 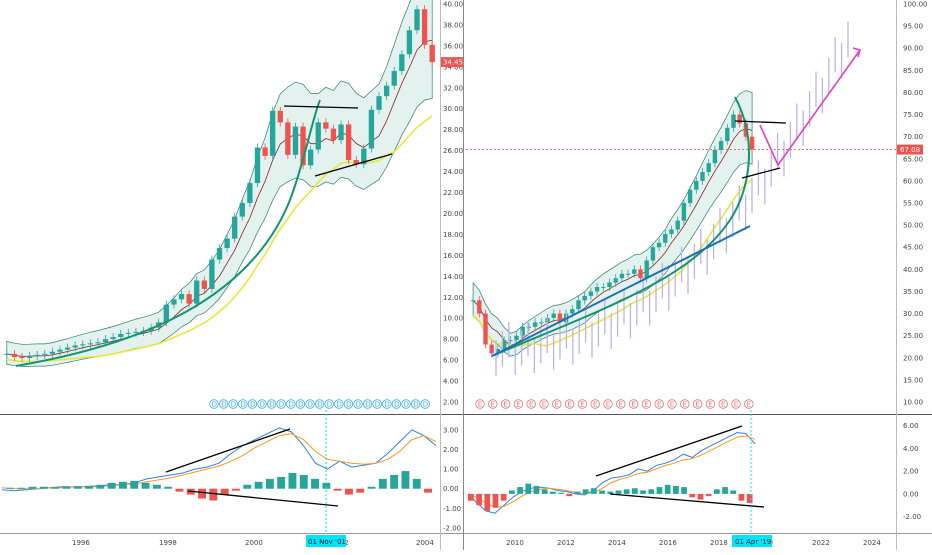 I want to click on left-price-tick: 26.00, so click(x=453, y=151).